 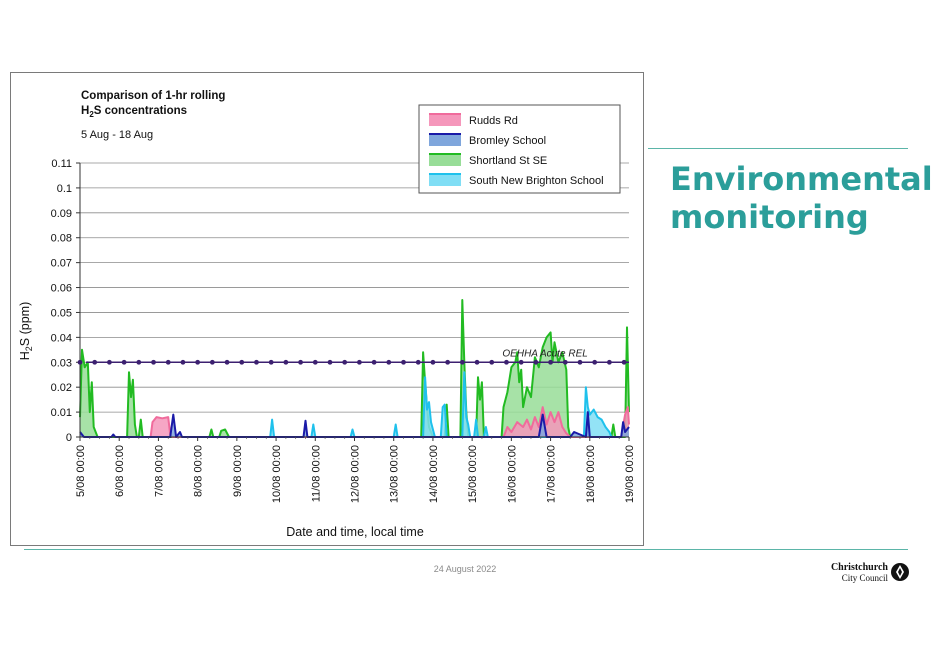 What do you see at coordinates (69, 438) in the screenshot?
I see `y-tick-label: 0` at bounding box center [69, 438].